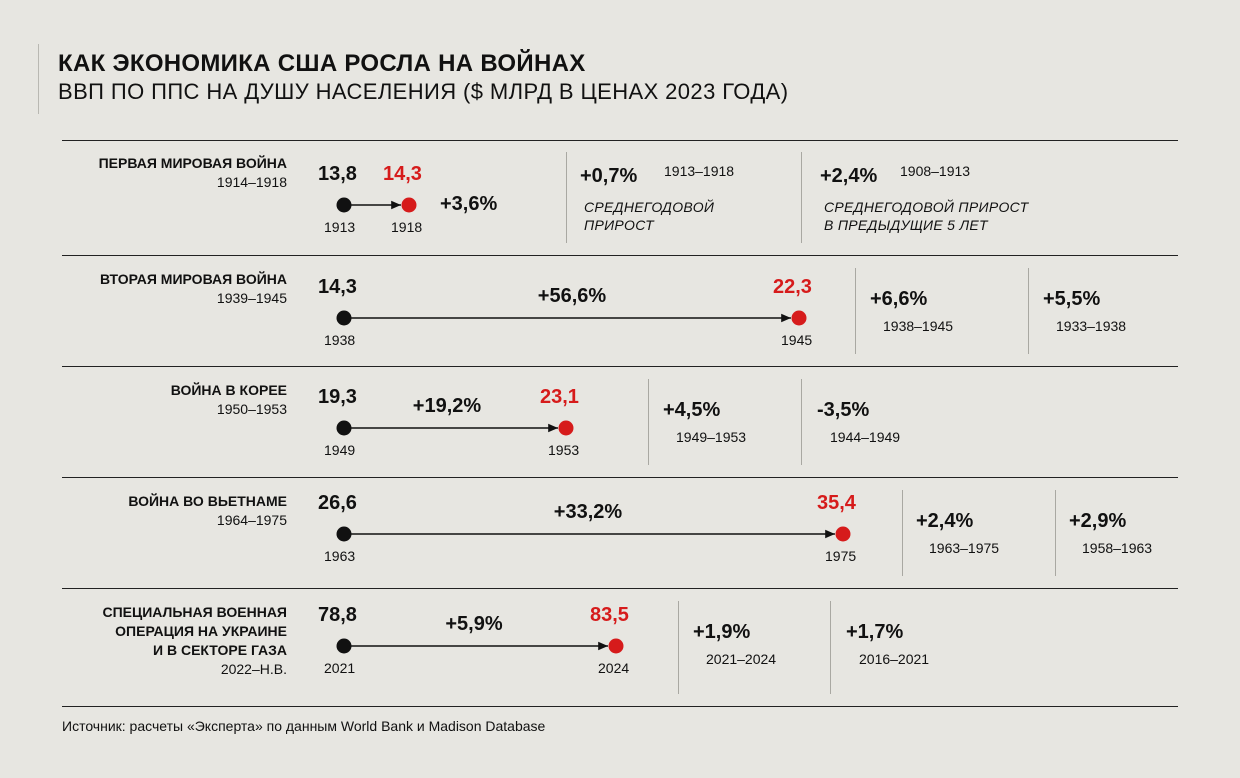  What do you see at coordinates (609, 176) in the screenshot?
I see `stat-value: +0,7%` at bounding box center [609, 176].